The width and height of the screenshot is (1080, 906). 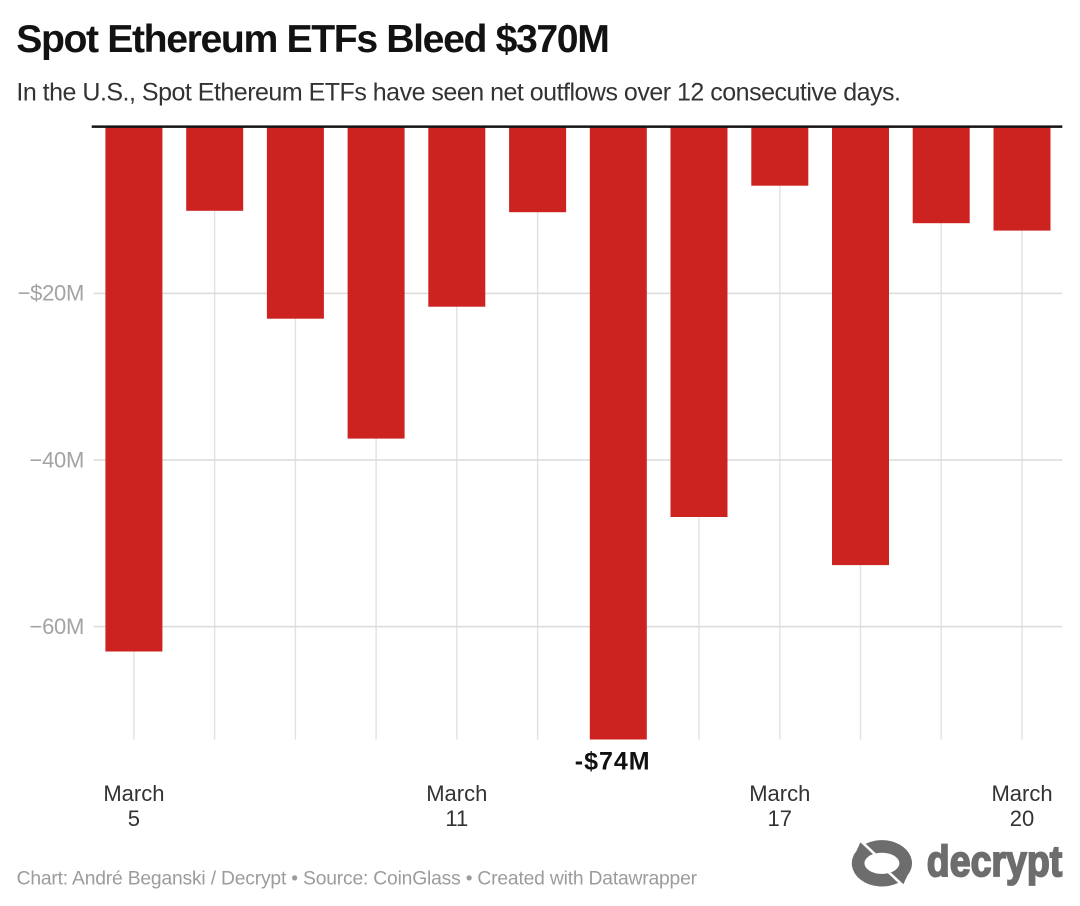 I want to click on svg-text: -$74M, so click(x=613, y=762).